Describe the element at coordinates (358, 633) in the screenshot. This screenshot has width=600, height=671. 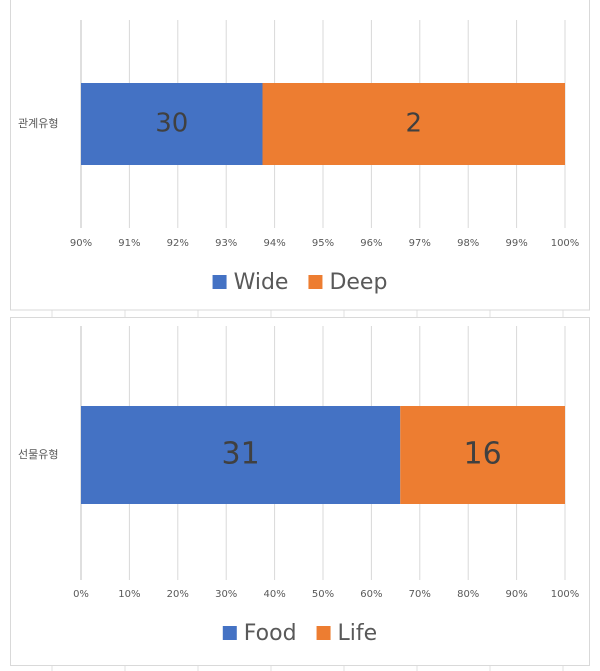
I see `legend-label: Life` at that location.